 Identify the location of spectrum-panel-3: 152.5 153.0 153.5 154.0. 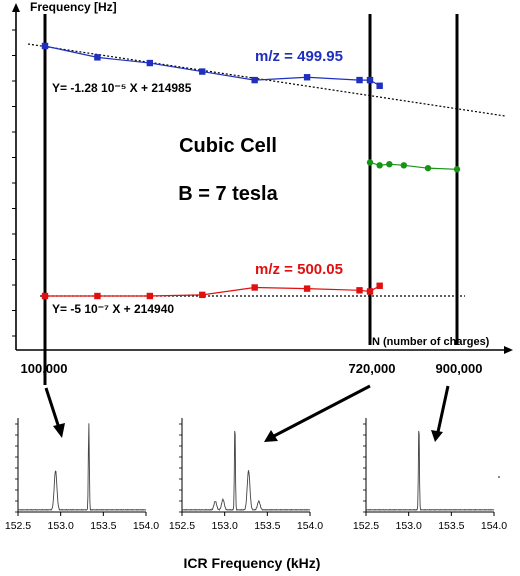
(430, 475).